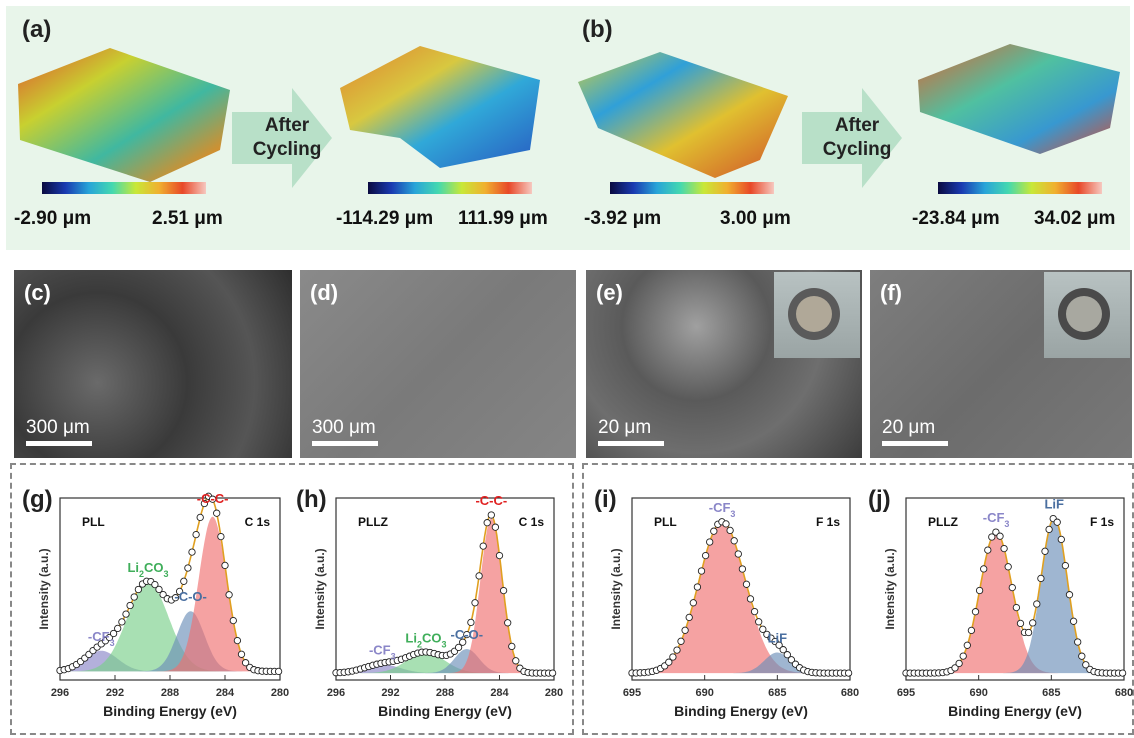 The height and width of the screenshot is (738, 1134). I want to click on peak-label: -CF3, so click(996, 519).